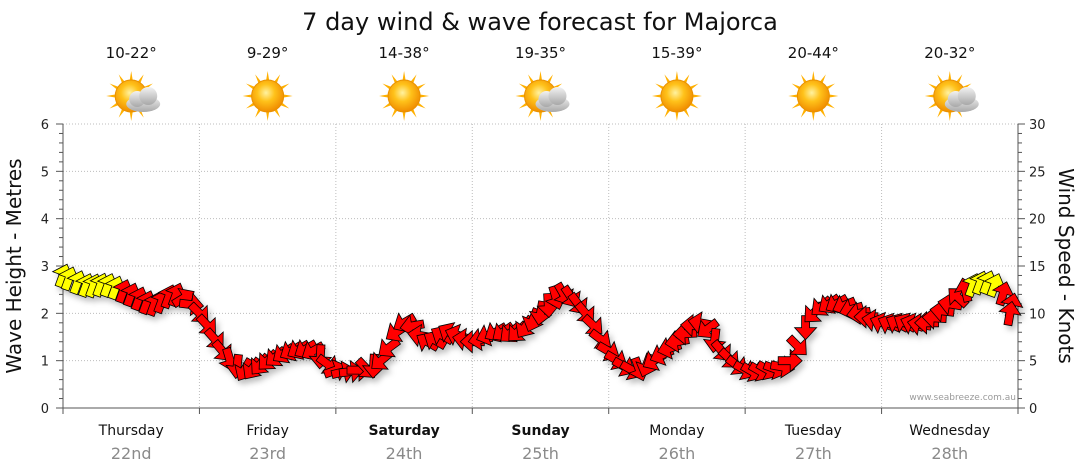 The height and width of the screenshot is (475, 1080). I want to click on left-tick-label: 2, so click(45, 314).